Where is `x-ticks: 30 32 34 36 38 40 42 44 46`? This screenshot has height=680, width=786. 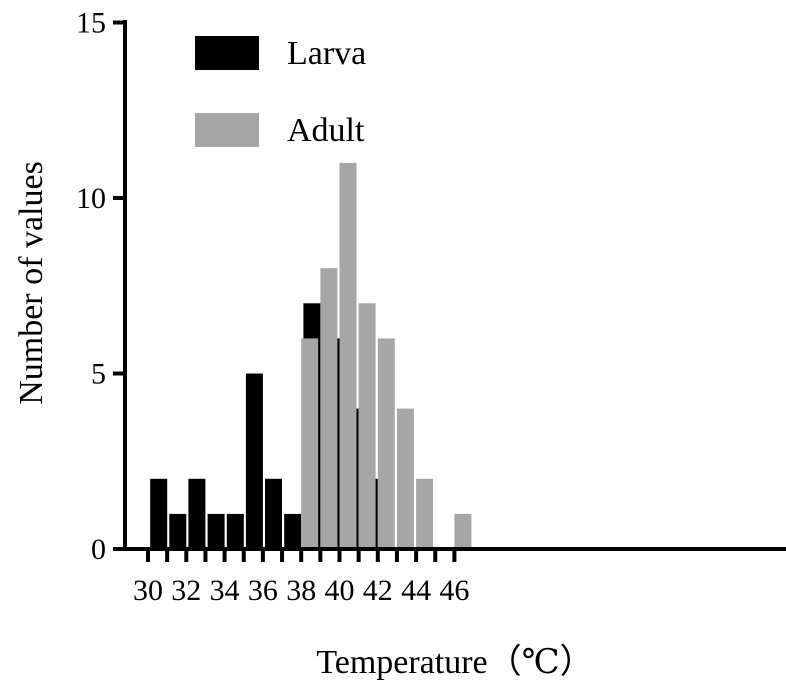
x-ticks: 30 32 34 36 38 40 42 44 46 is located at coordinates (301, 578).